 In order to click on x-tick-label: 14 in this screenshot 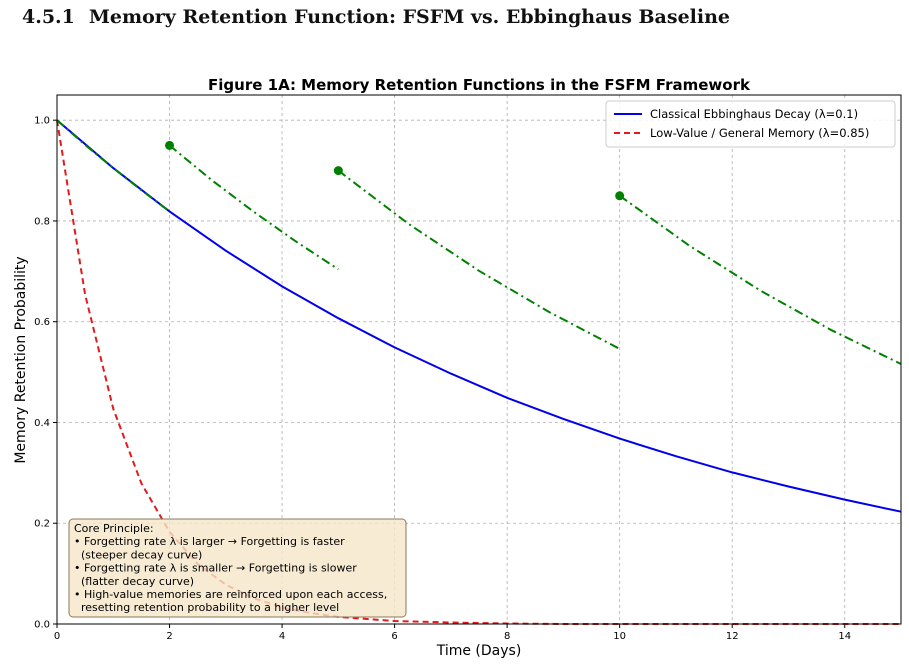, I will do `click(844, 636)`.